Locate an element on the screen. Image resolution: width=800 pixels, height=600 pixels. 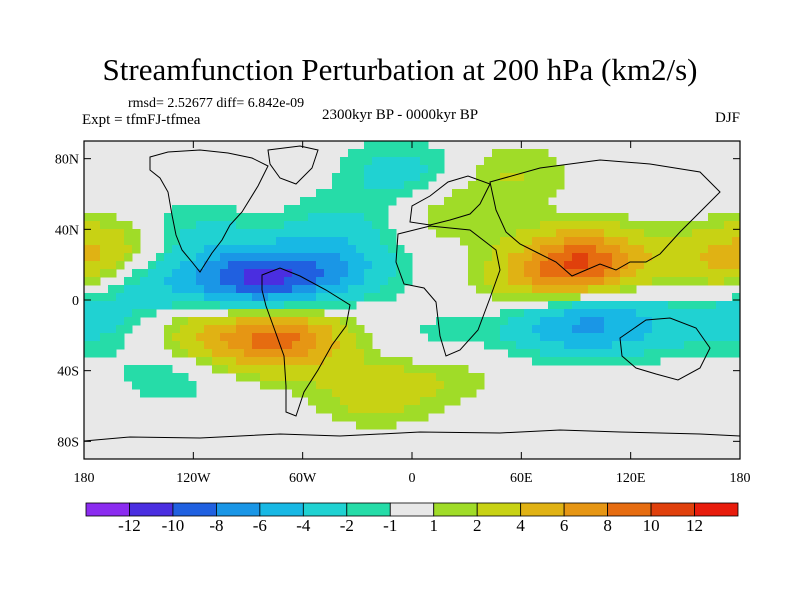
coast-asia is located at coordinates (605, 218).